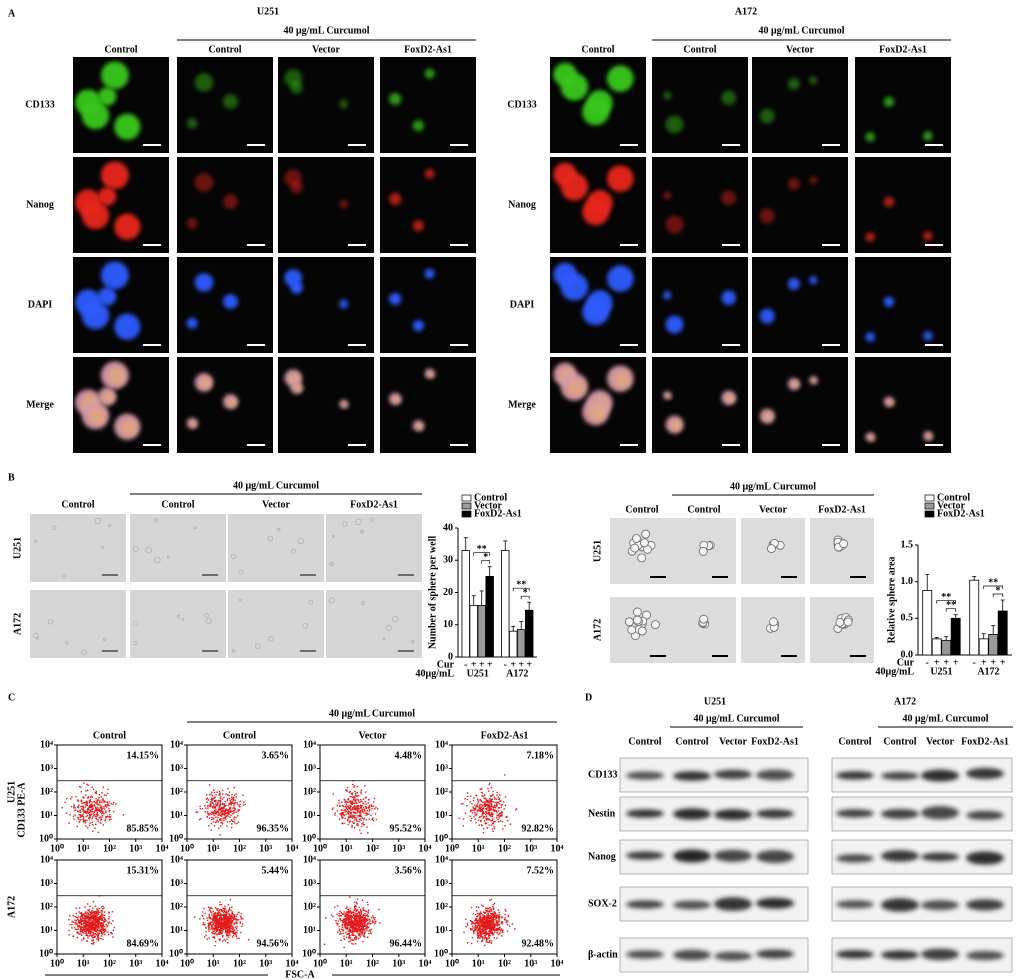  Describe the element at coordinates (521, 643) in the screenshot. I see `bar` at that location.